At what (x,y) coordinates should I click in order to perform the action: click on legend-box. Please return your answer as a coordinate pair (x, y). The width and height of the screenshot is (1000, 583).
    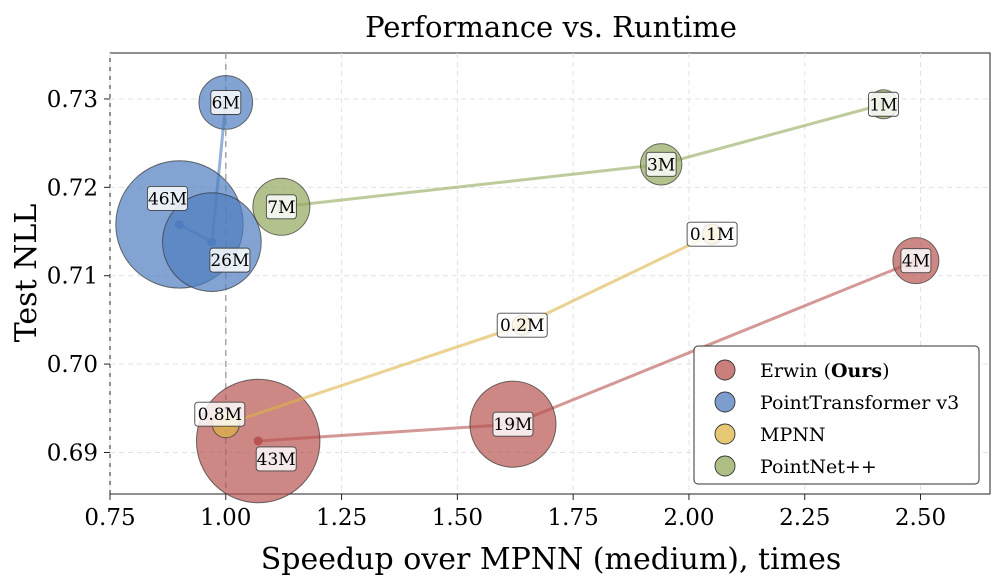
    Looking at the image, I should click on (836, 415).